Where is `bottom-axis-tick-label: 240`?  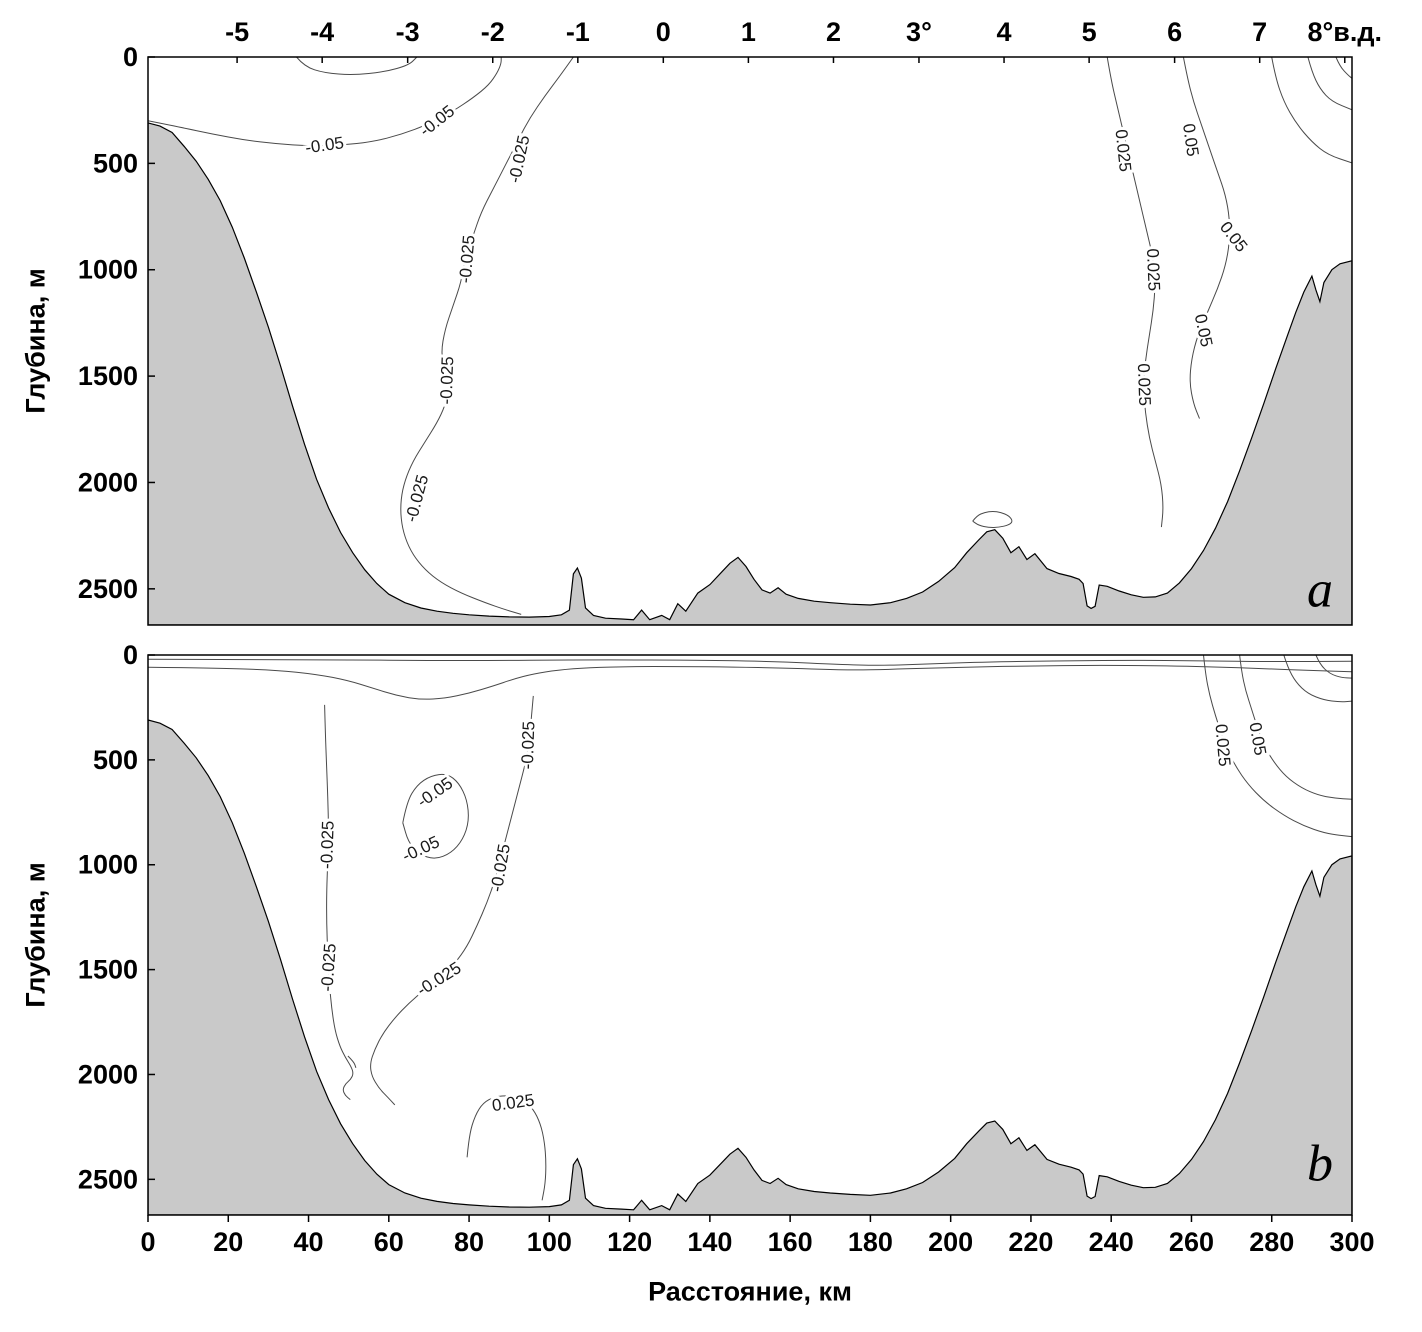 bottom-axis-tick-label: 240 is located at coordinates (1111, 1242).